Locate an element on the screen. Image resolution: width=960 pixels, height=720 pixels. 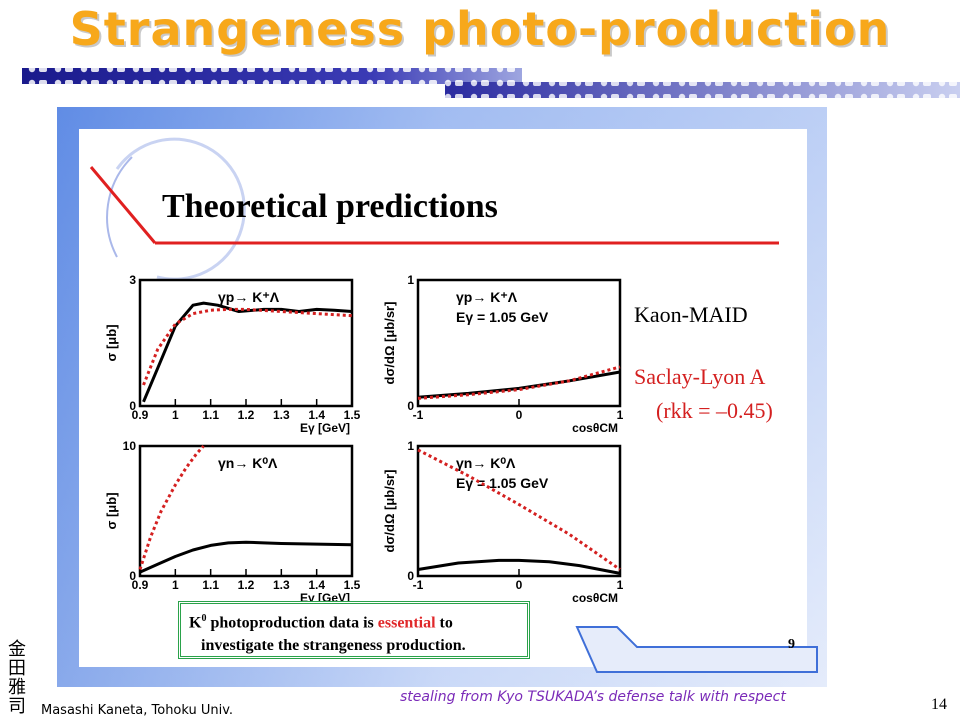
inner-slide-title: Theoretical predictions is located at coordinates (330, 206).